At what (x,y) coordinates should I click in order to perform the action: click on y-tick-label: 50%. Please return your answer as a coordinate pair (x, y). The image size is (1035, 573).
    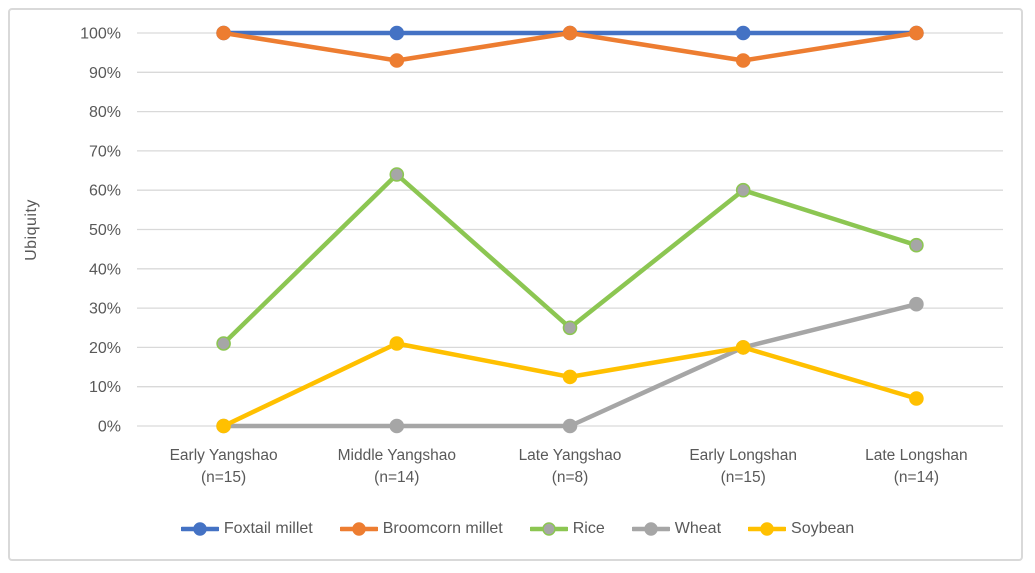
    Looking at the image, I should click on (105, 230).